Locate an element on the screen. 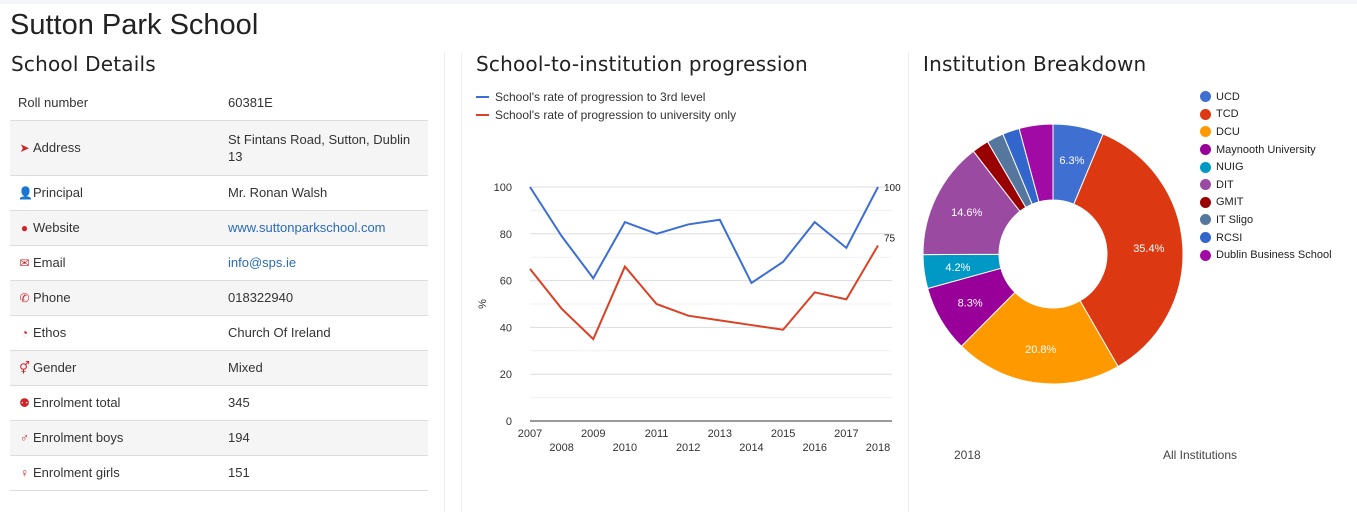 The image size is (1357, 517). details-row: ♀ Enrolment girls 151 is located at coordinates (219, 472).